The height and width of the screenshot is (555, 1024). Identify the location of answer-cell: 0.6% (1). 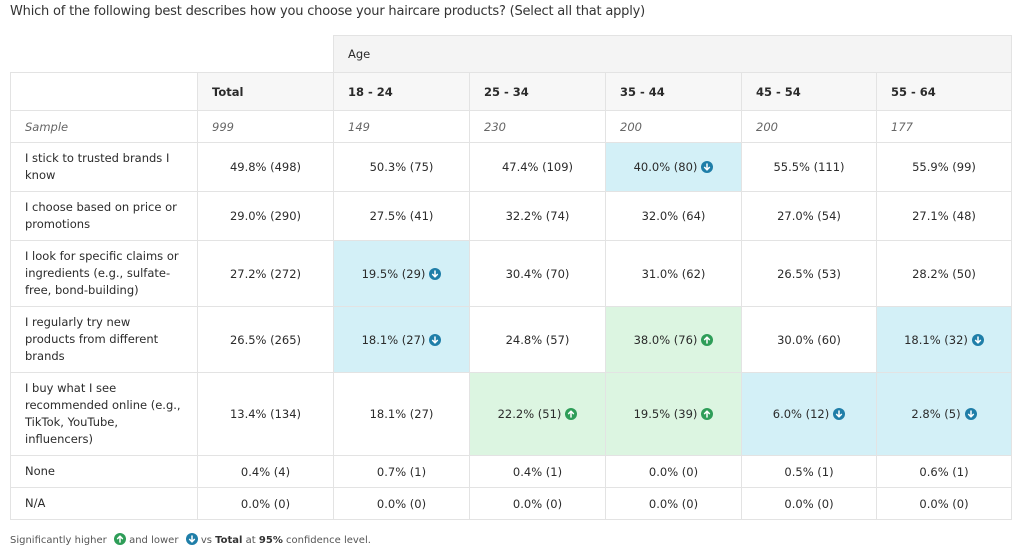
(944, 471).